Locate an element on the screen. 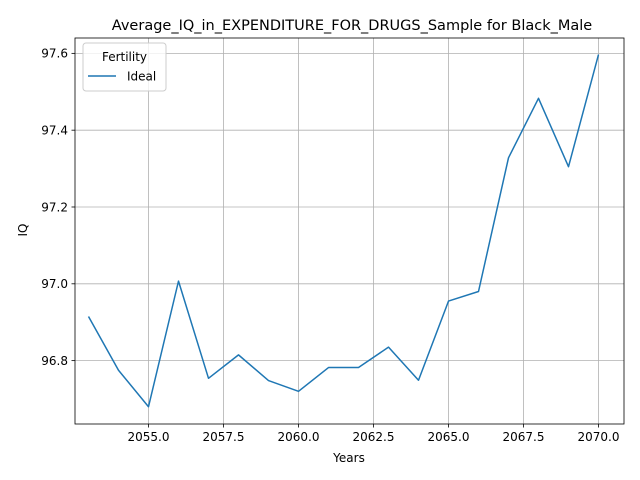 The height and width of the screenshot is (480, 640). legend-entry-ideal: Ideal is located at coordinates (141, 77).